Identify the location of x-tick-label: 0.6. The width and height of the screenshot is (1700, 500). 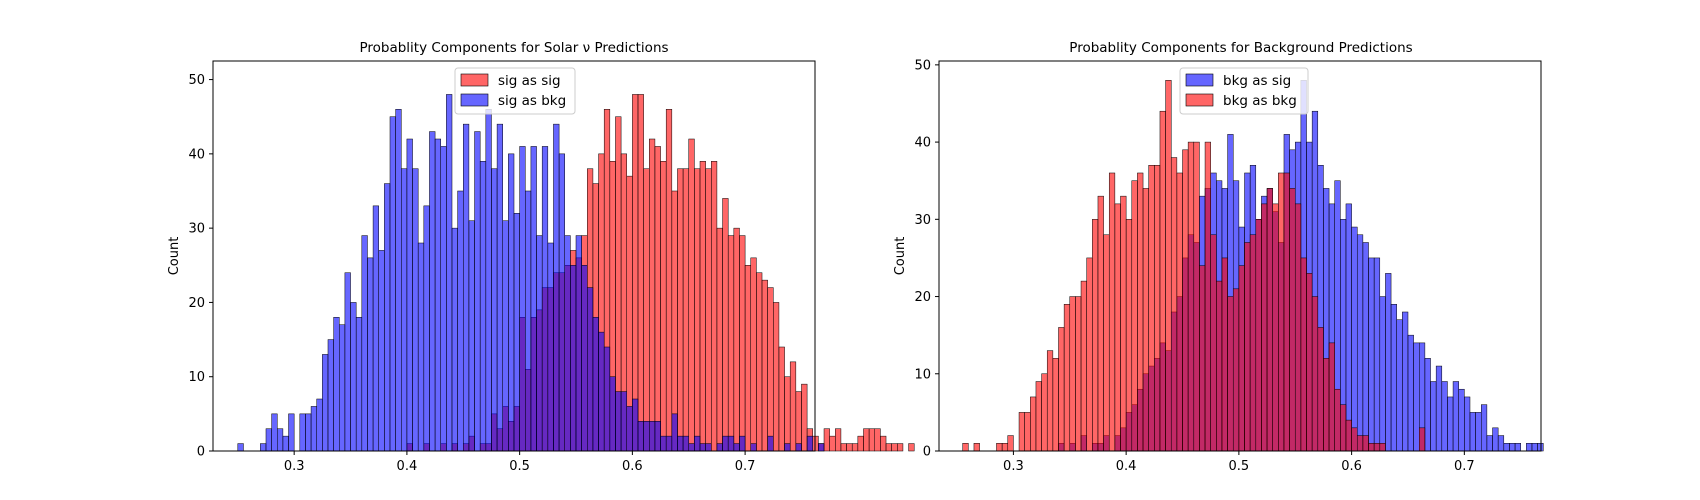
(632, 466).